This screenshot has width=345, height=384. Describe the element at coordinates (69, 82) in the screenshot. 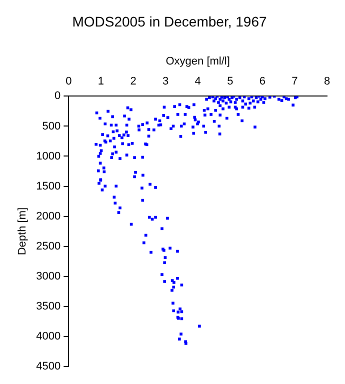

I see `x-tick-label: 0` at that location.